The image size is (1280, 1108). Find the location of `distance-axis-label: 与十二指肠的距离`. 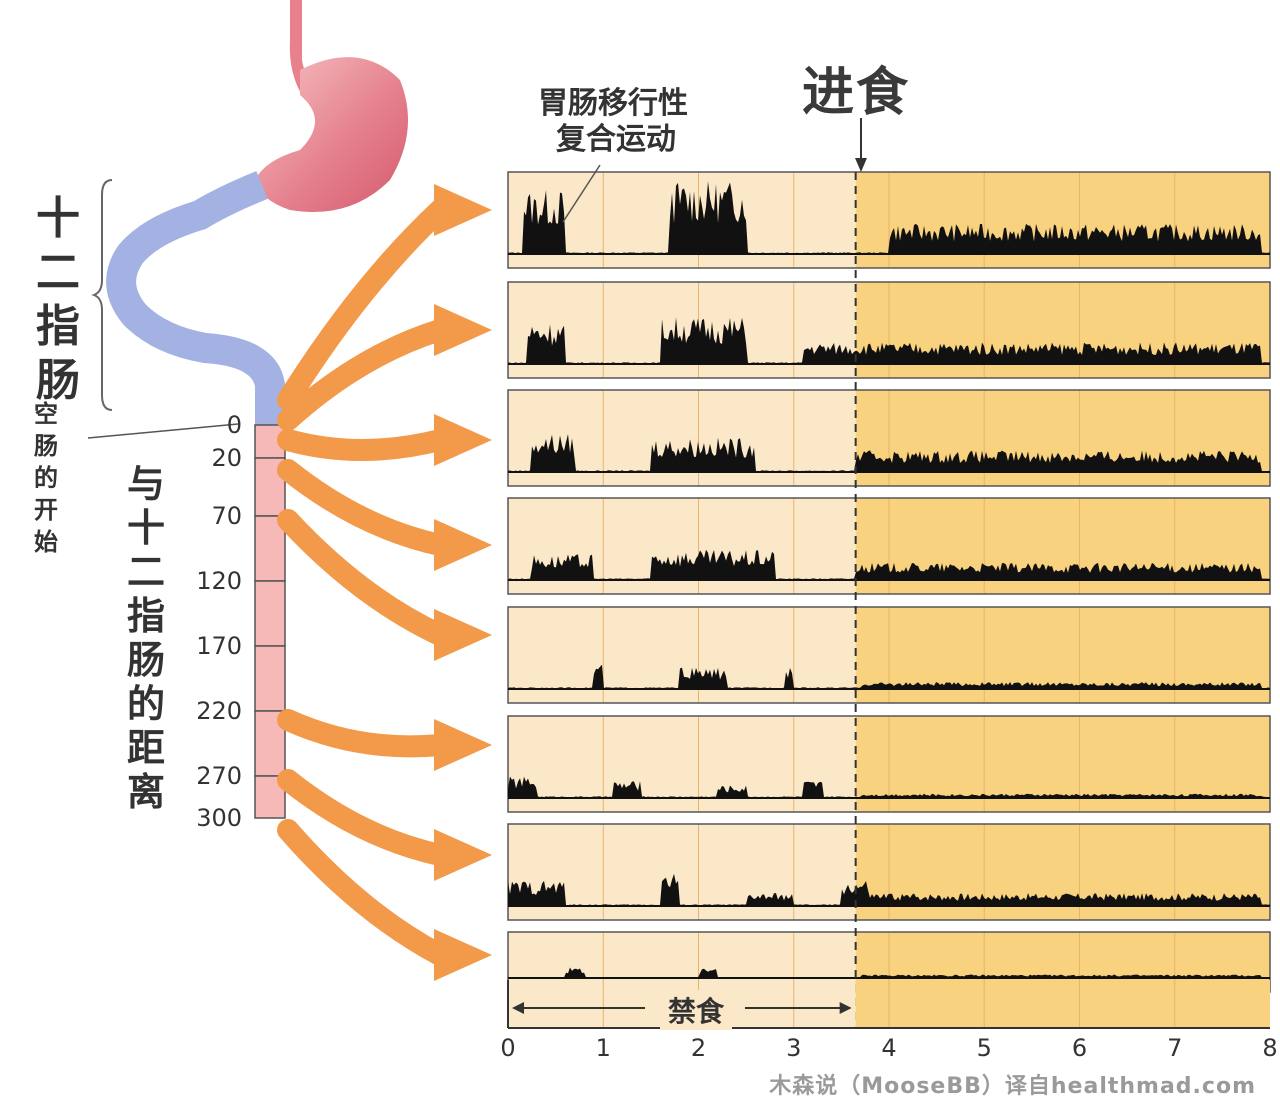

distance-axis-label: 与十二指肠的距离 is located at coordinates (146, 638).